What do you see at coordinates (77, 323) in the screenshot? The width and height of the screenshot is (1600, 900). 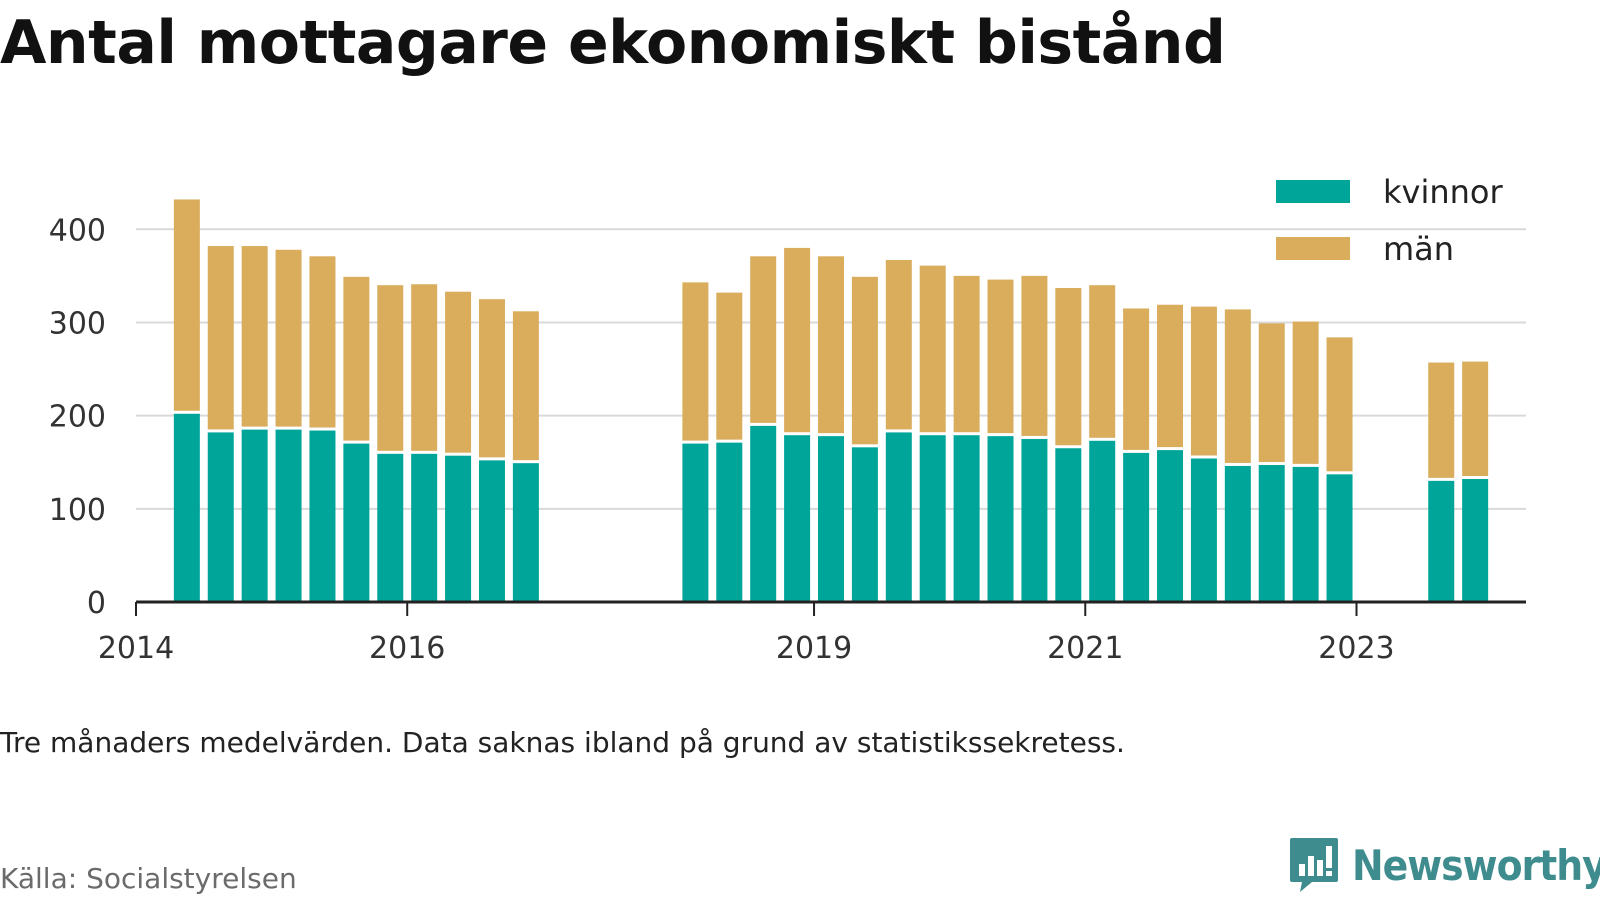 I see `y-tick-label: 300` at bounding box center [77, 323].